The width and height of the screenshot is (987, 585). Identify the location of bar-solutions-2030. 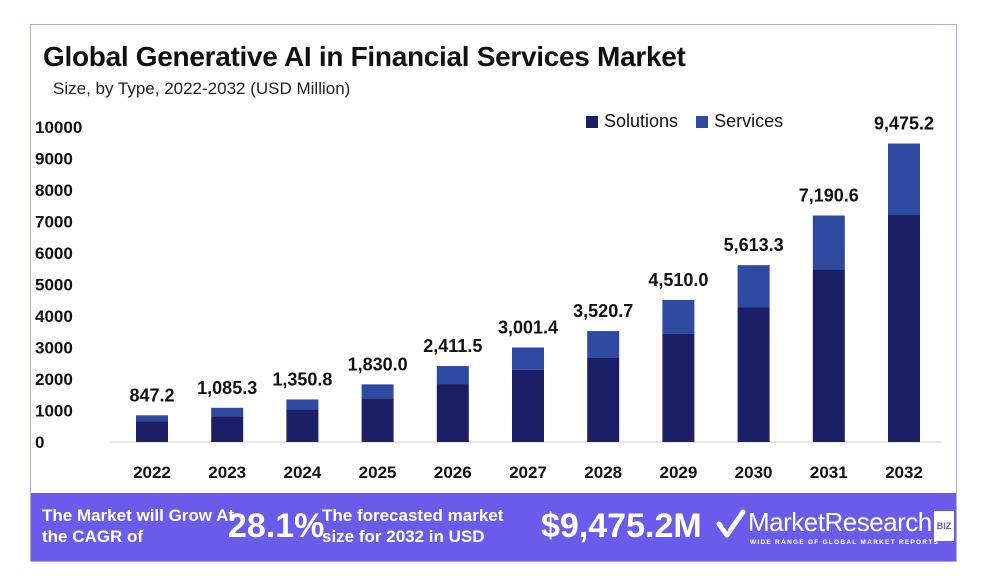
(753, 374).